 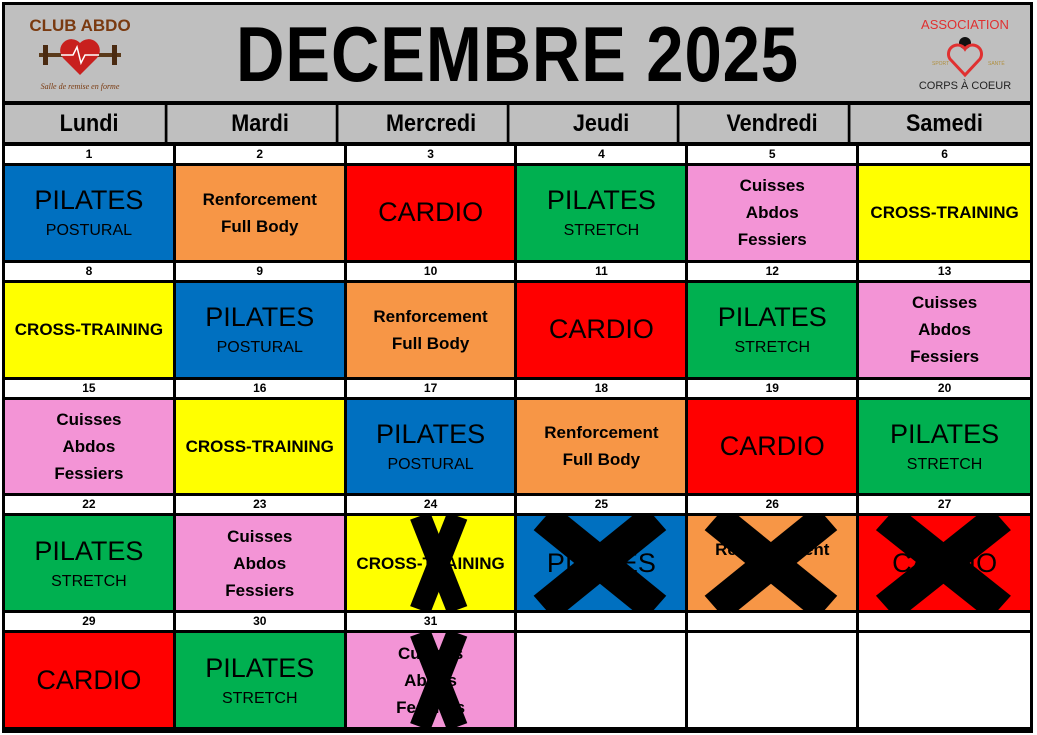 I want to click on day-number: 9, so click(x=259, y=272).